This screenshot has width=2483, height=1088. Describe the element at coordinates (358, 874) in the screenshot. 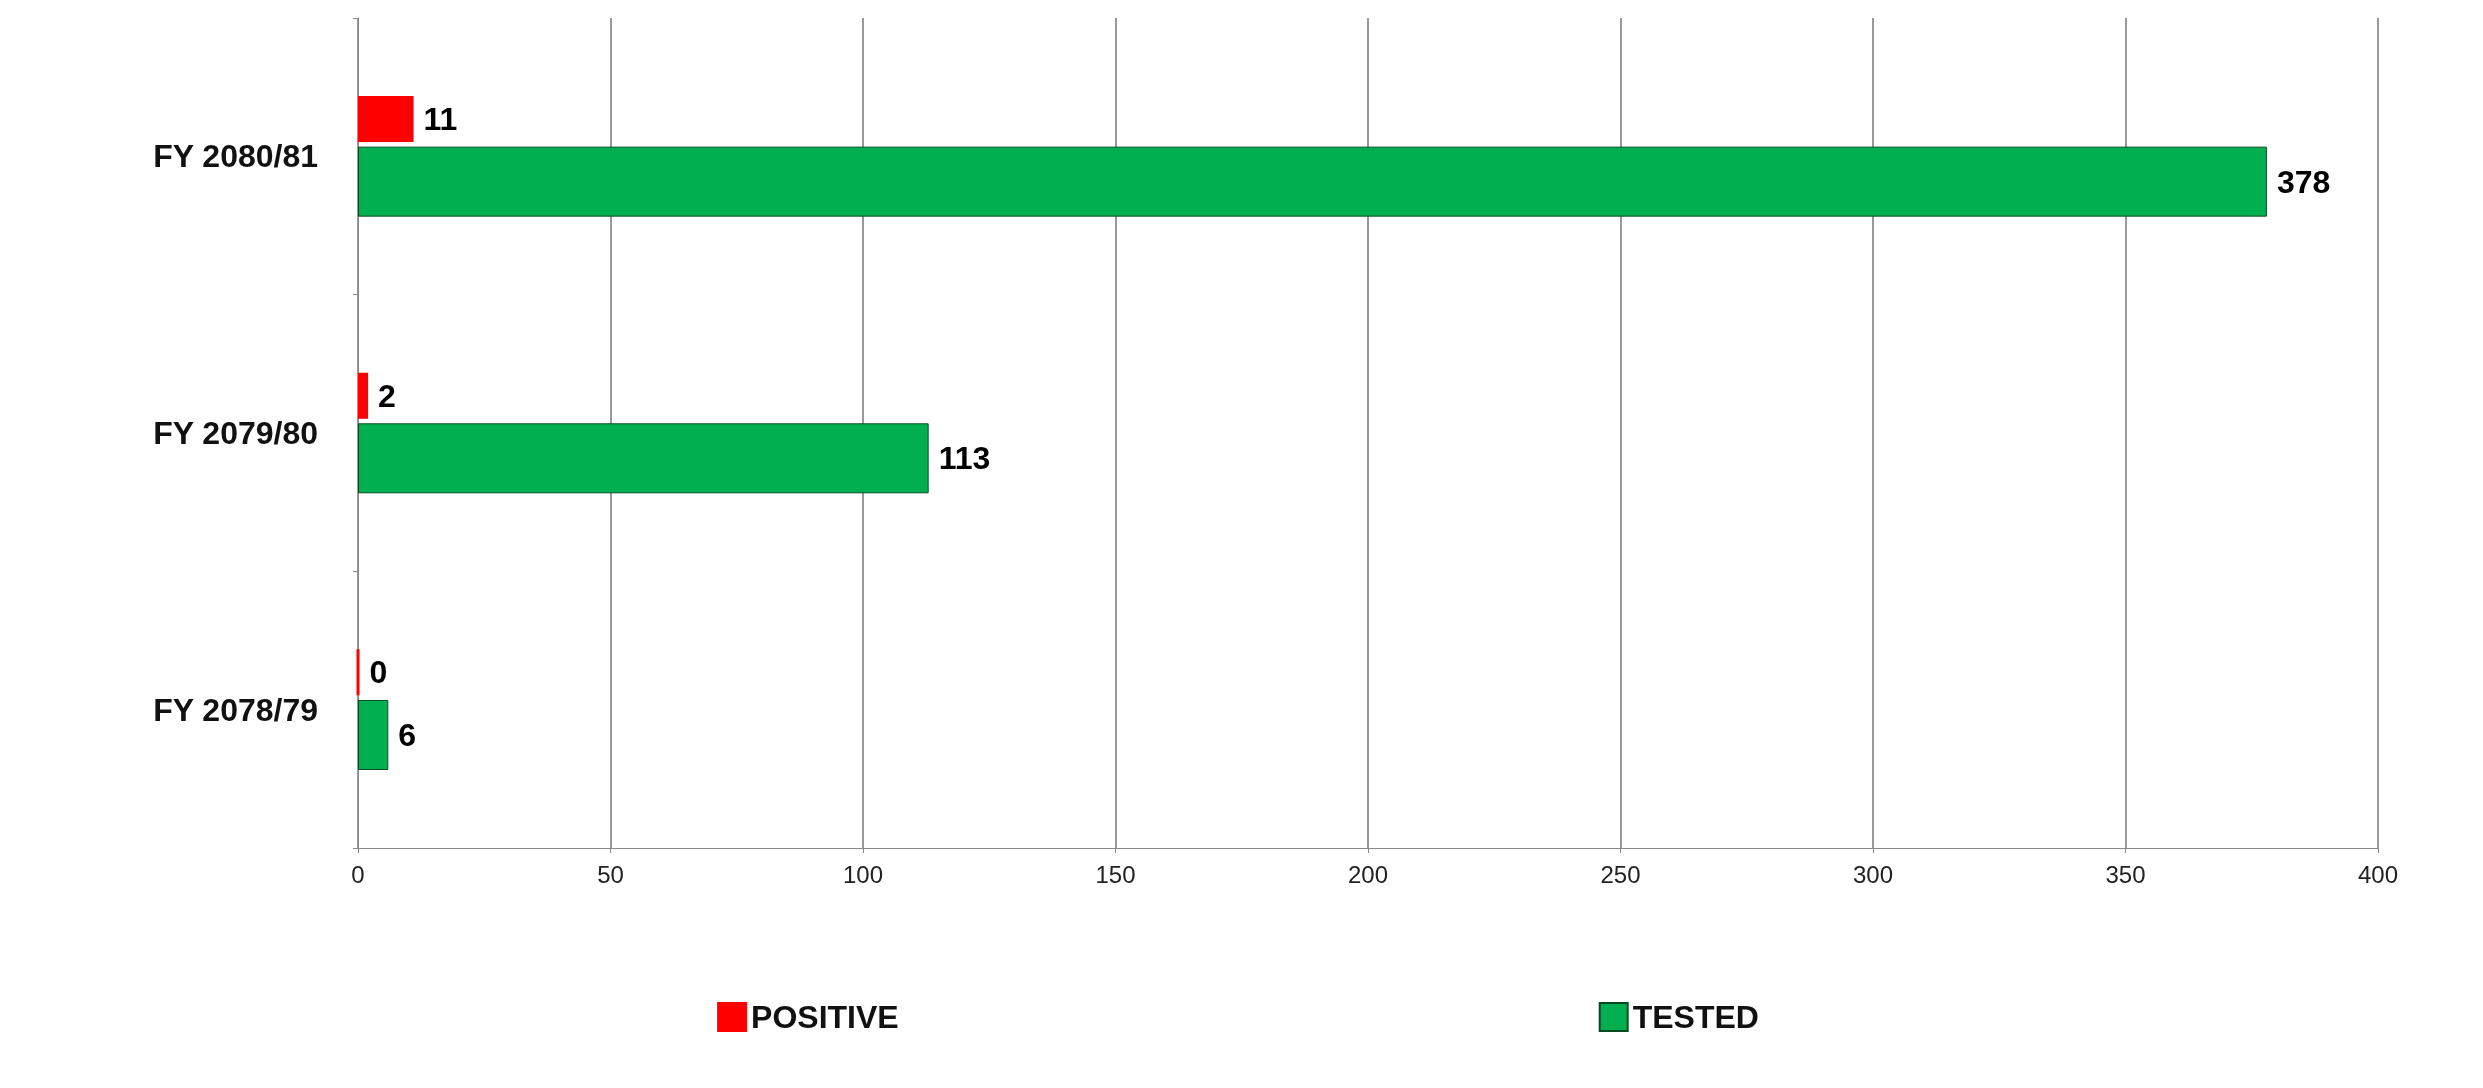

I see `x-tick-label: 0` at that location.